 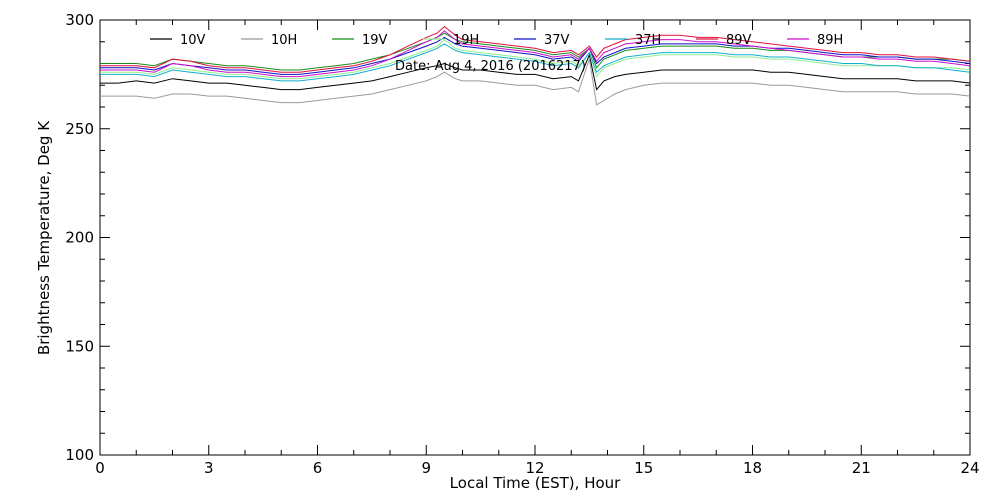 I want to click on legend-label-19v: 19V, so click(x=375, y=40).